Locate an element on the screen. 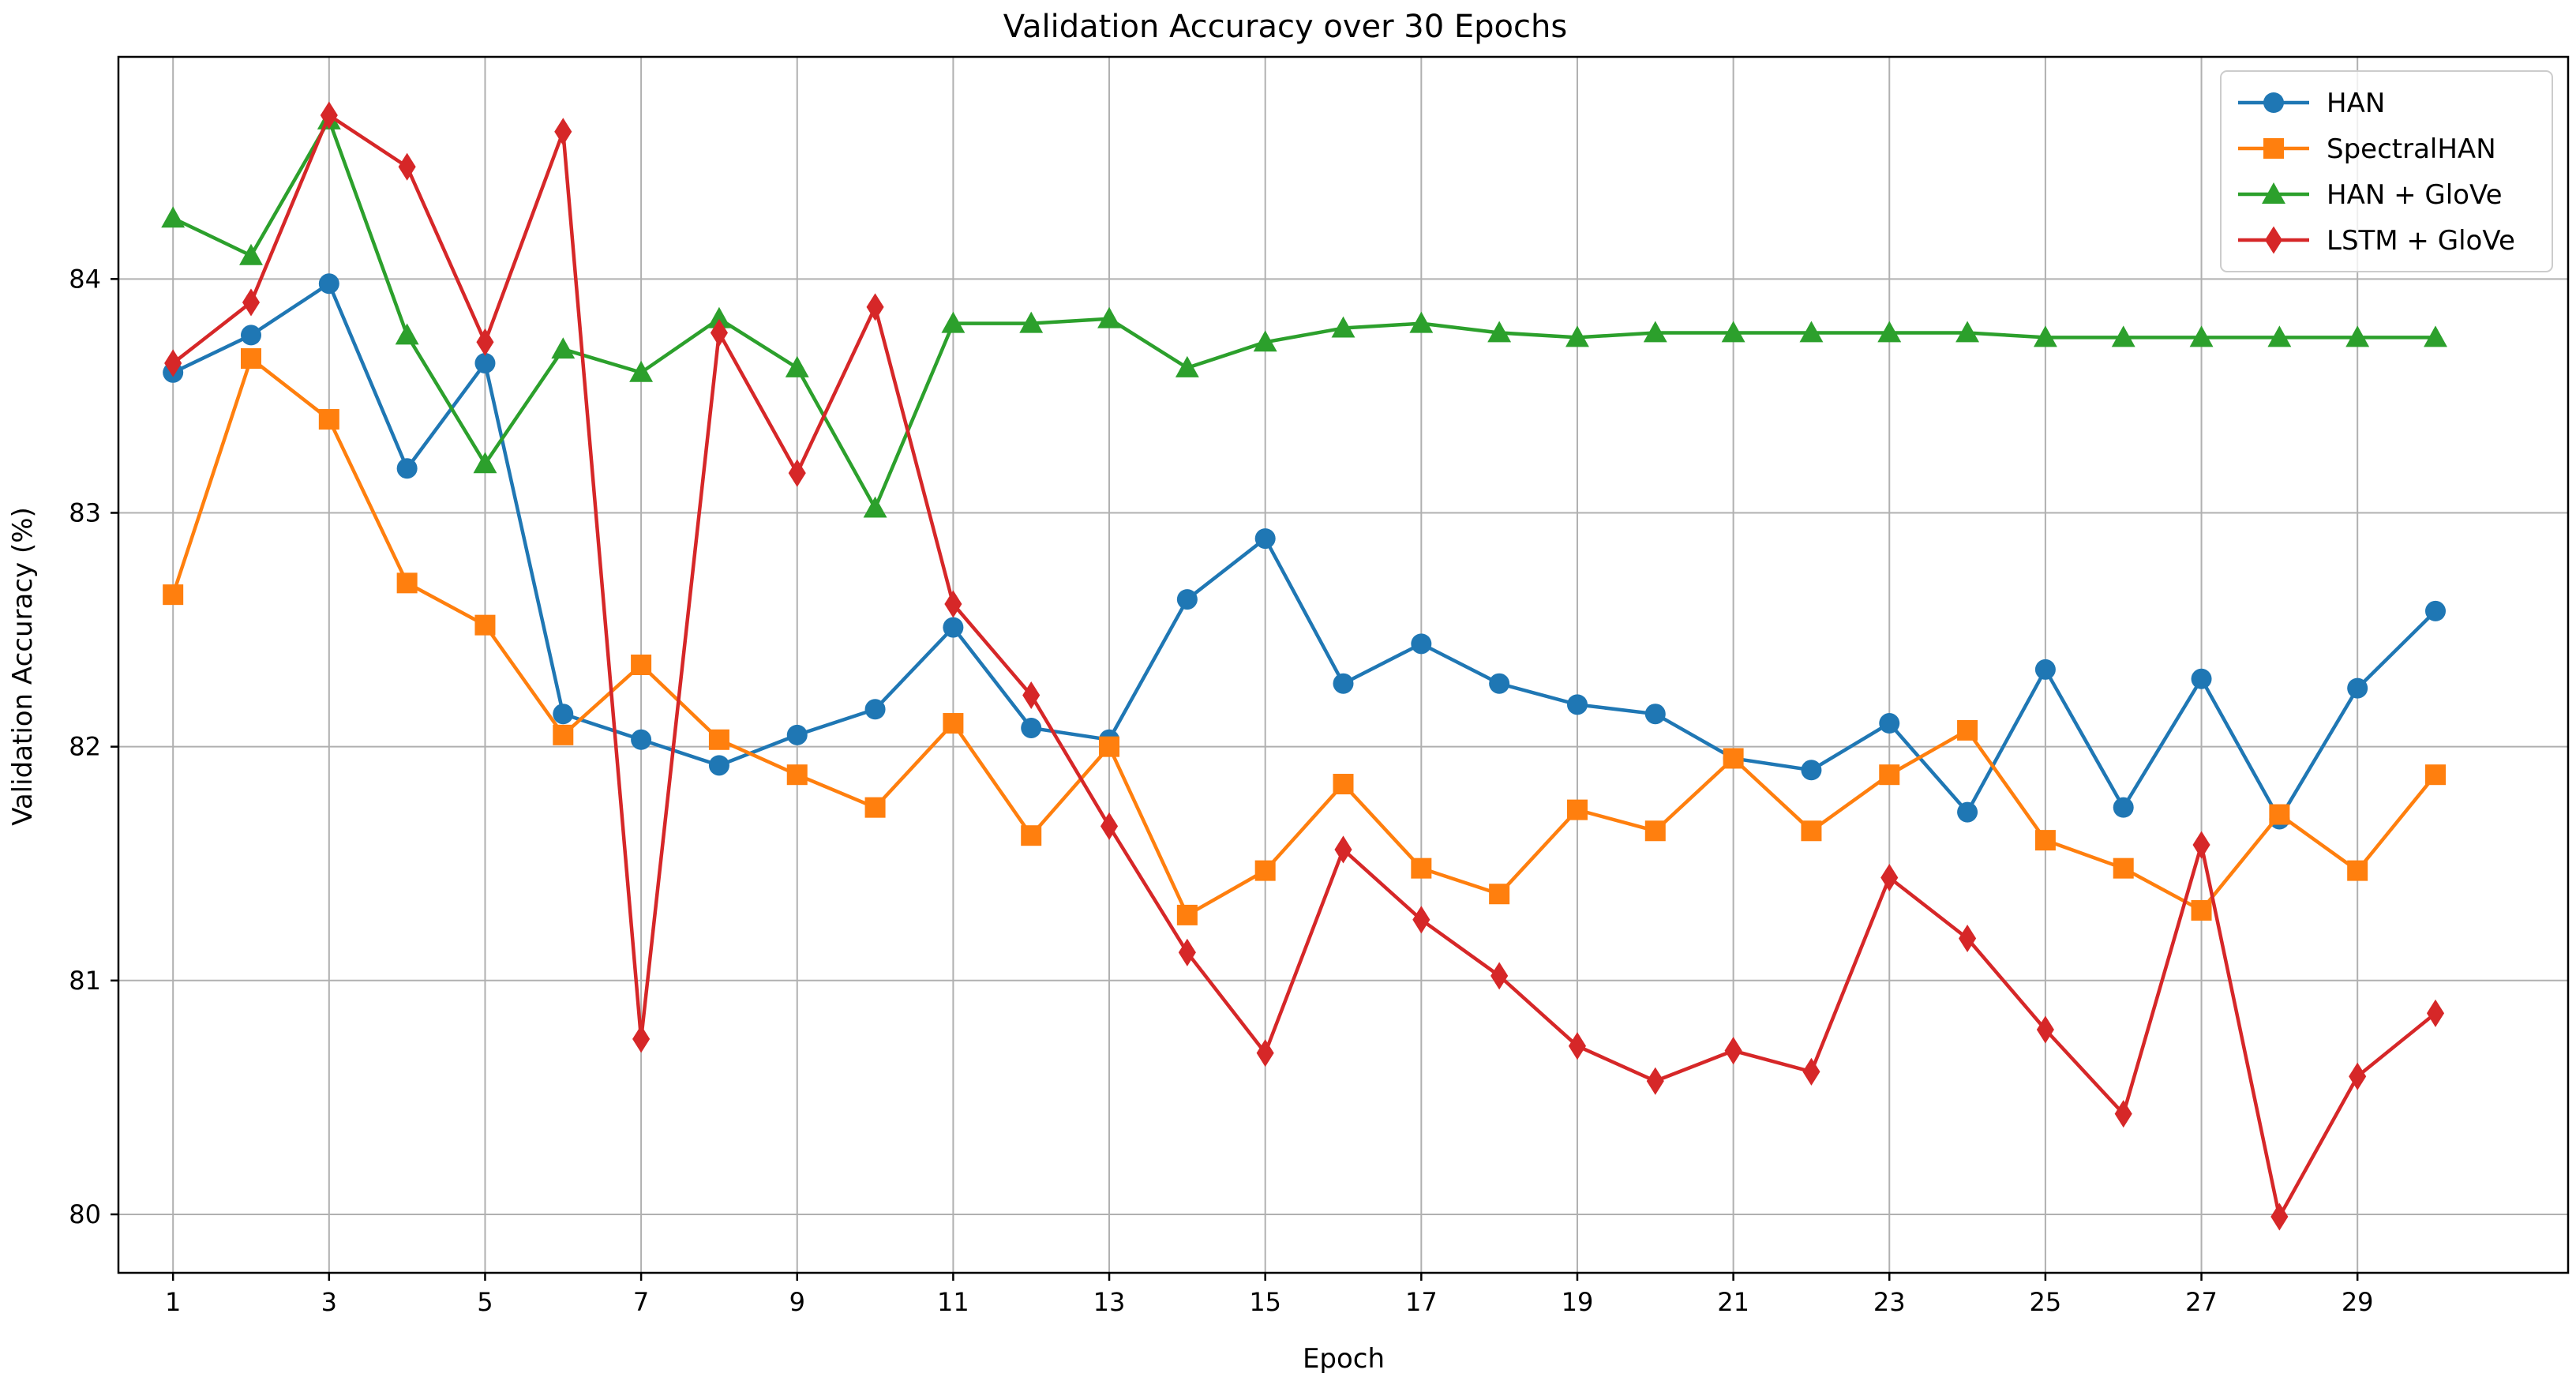 Image resolution: width=2576 pixels, height=1381 pixels. x-axis-label: Epoch is located at coordinates (1344, 1359).